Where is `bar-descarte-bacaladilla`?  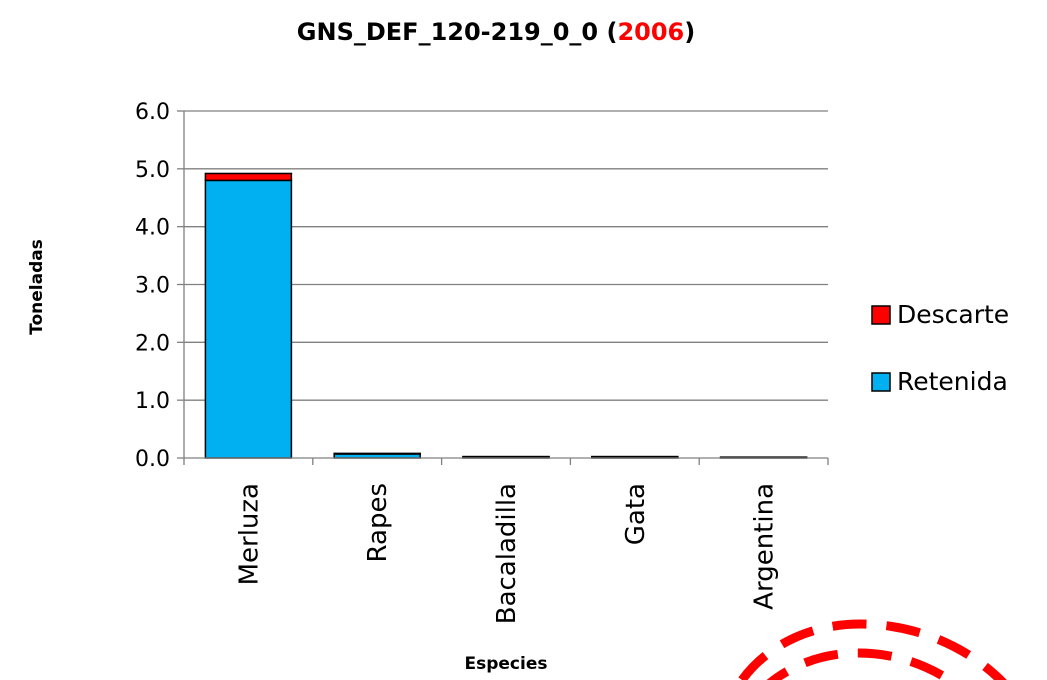
bar-descarte-bacaladilla is located at coordinates (506, 456).